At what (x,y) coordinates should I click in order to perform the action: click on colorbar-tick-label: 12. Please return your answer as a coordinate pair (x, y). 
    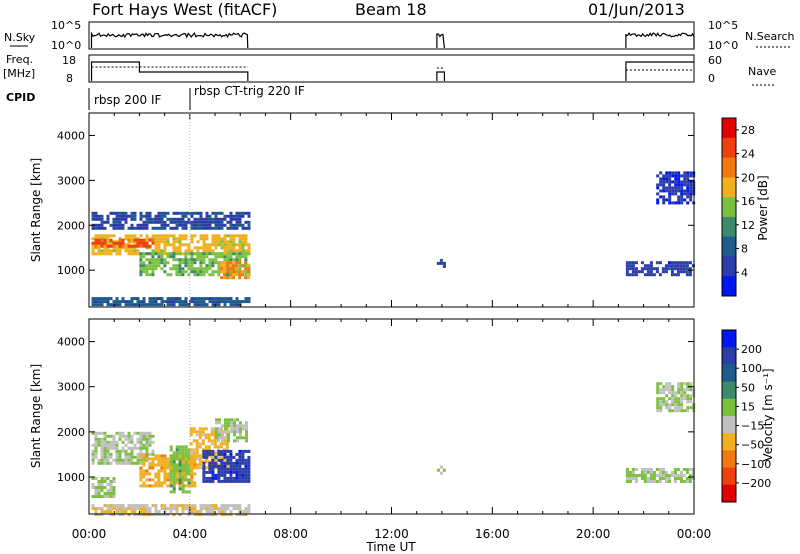
    Looking at the image, I should click on (748, 225).